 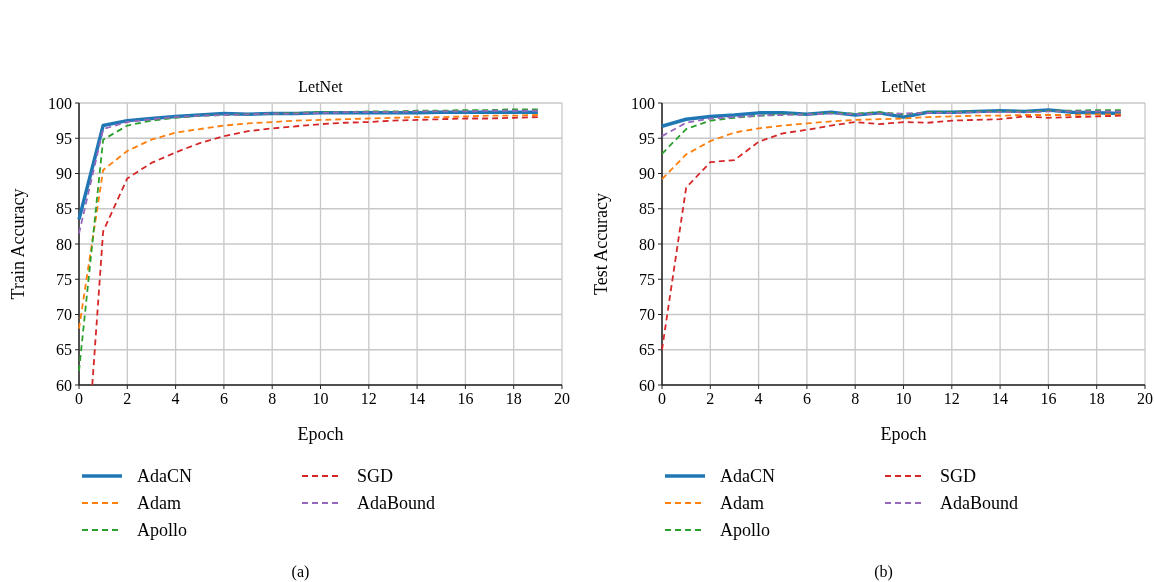 I want to click on y-axis-title: Train Accuracy, so click(x=18, y=244).